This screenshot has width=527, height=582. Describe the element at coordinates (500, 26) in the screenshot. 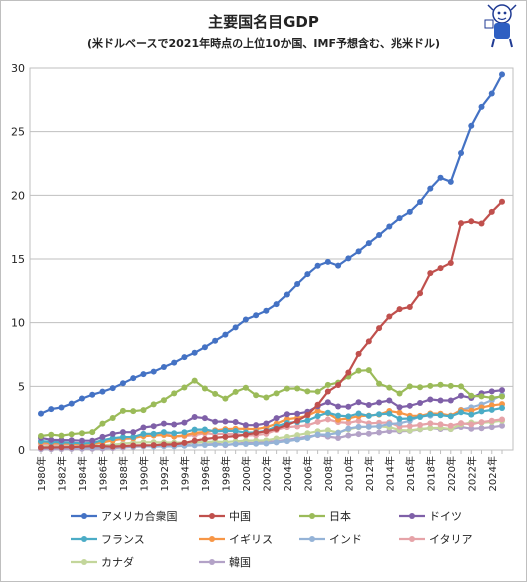

I see `mascot-logo` at that location.